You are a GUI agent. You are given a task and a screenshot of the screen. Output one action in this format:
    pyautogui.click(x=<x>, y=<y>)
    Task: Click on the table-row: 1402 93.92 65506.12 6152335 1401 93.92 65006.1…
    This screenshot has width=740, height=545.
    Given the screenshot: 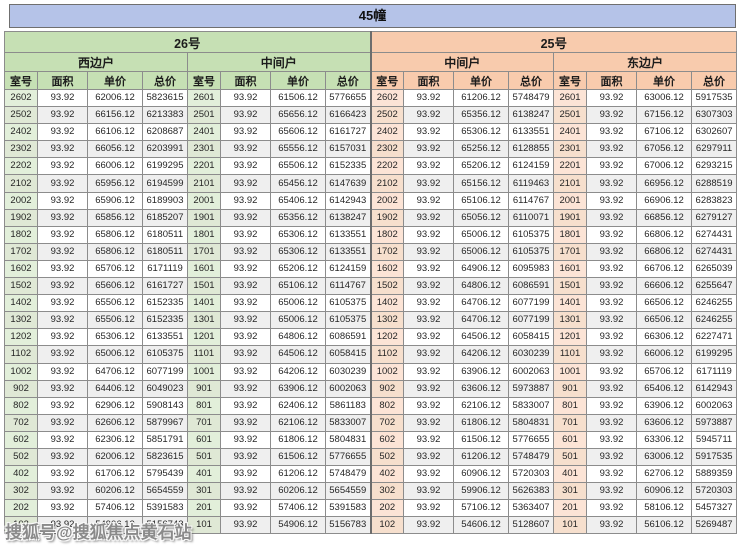 What is the action you would take?
    pyautogui.click(x=371, y=303)
    